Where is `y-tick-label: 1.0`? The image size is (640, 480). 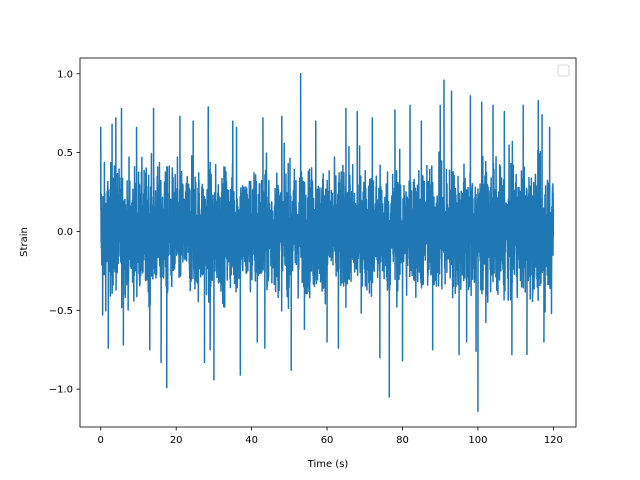
y-tick-label: 1.0 is located at coordinates (65, 74).